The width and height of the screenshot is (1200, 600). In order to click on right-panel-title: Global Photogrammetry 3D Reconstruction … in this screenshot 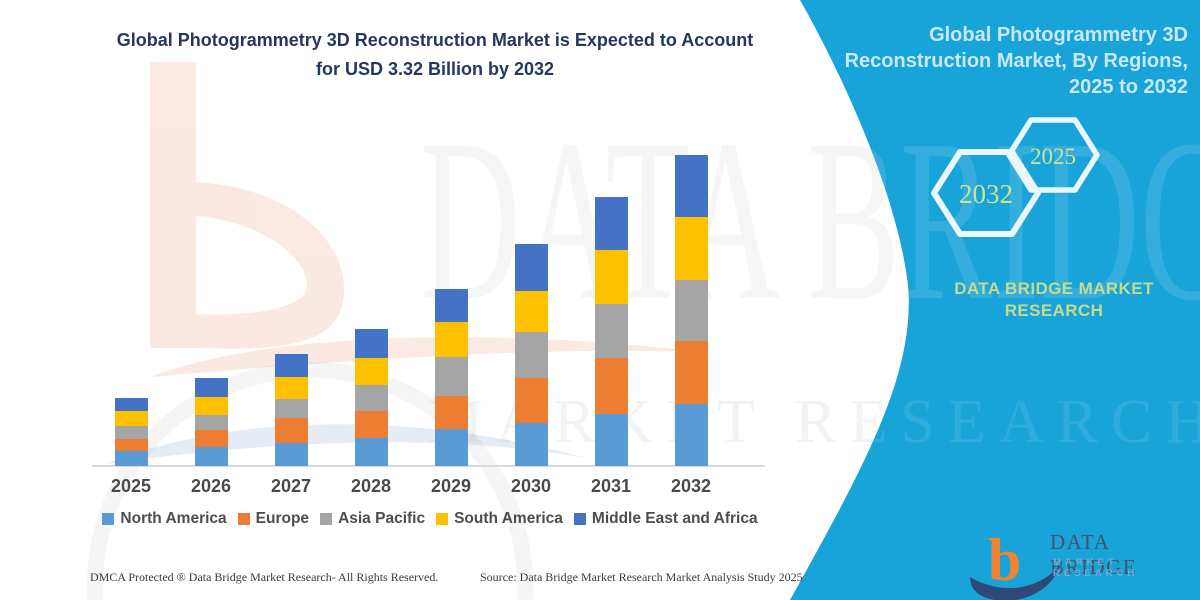, I will do `click(1008, 61)`.